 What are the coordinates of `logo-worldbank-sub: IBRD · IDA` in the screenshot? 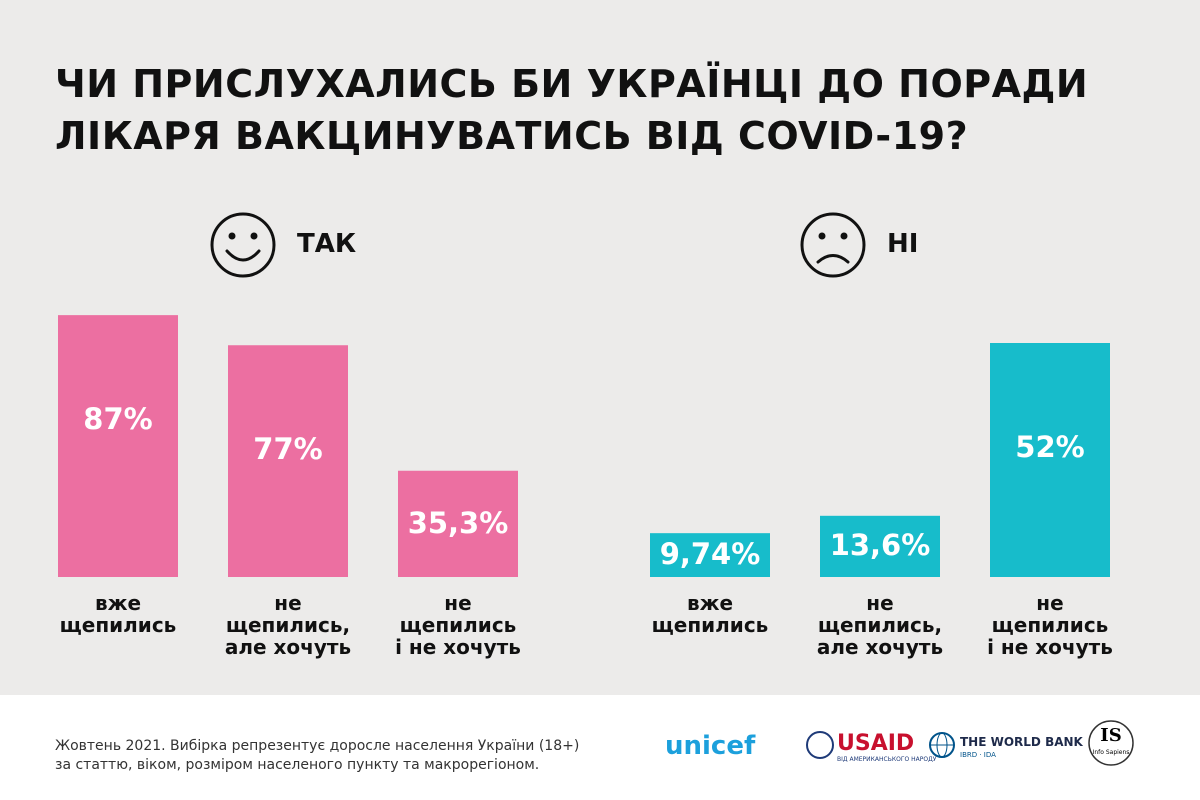 It's located at (978, 755).